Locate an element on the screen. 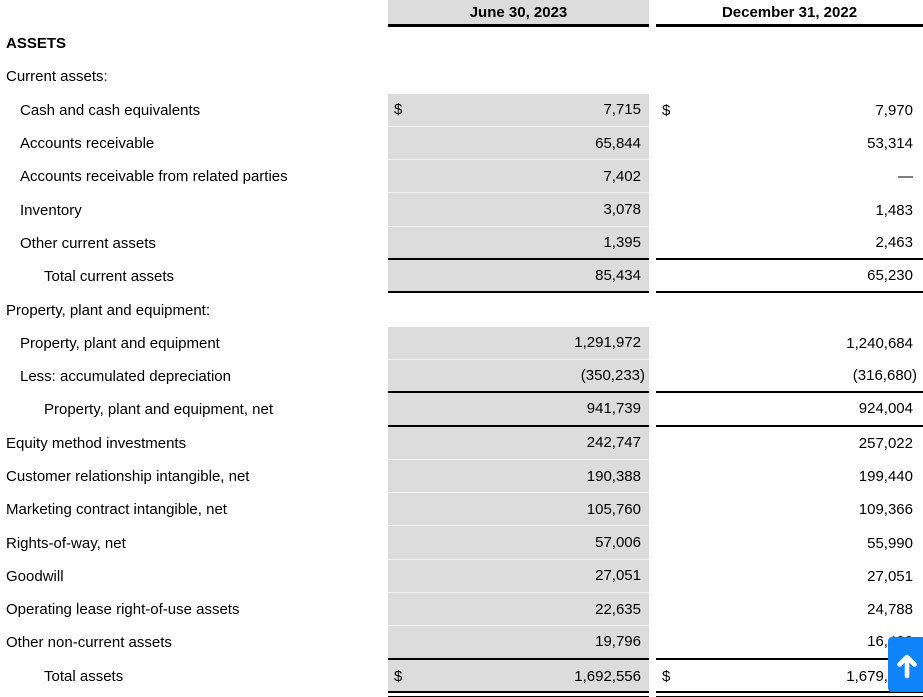 The image size is (923, 697). december-column-cell: $ 7,970 is located at coordinates (789, 110).